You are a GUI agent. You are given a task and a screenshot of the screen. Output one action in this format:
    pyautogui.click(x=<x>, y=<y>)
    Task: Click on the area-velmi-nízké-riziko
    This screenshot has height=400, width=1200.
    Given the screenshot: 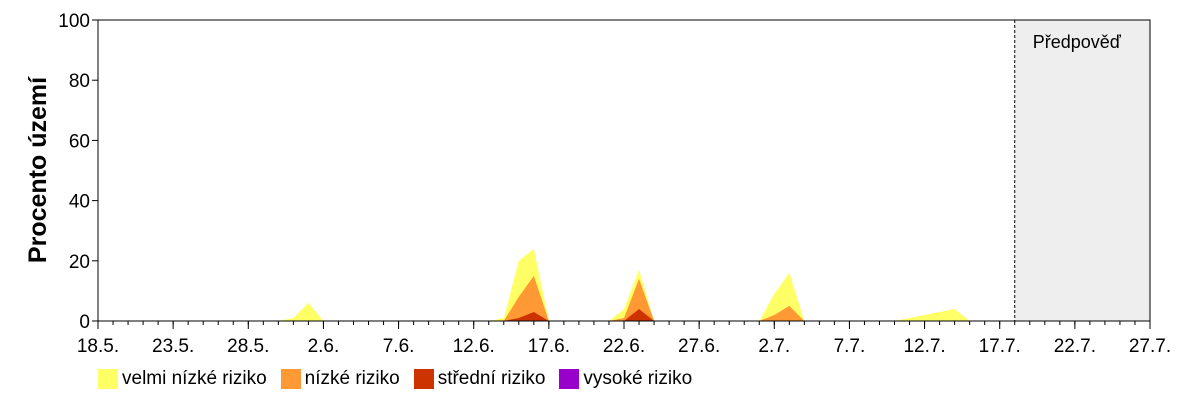 What is the action you would take?
    pyautogui.click(x=624, y=284)
    